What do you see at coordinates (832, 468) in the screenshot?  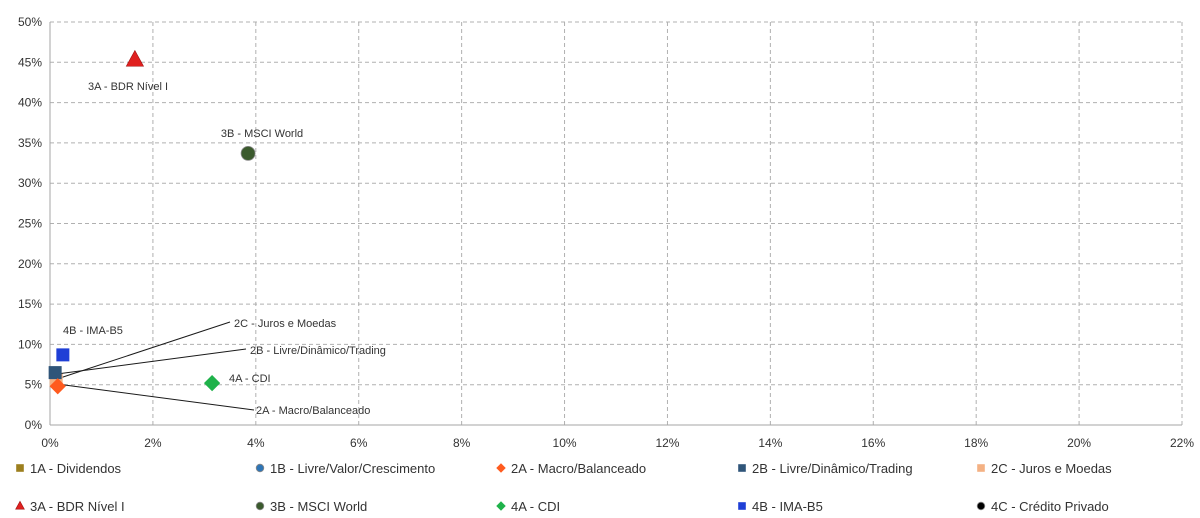 I see `legend-label: 2B - Livre/Dinâmico/Trading` at bounding box center [832, 468].